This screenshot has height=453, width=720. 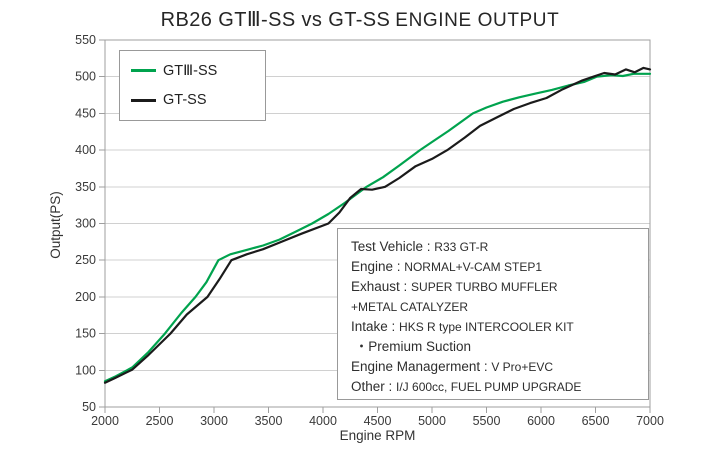 I want to click on y-tick-label: 150, so click(x=85, y=334).